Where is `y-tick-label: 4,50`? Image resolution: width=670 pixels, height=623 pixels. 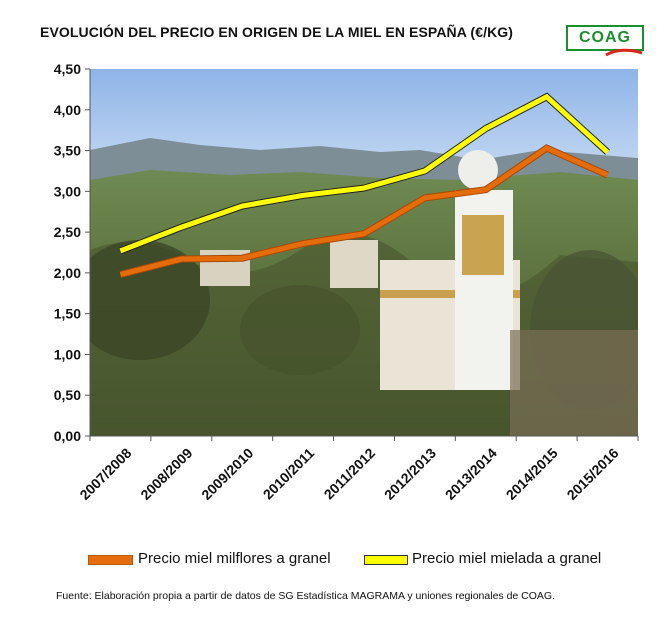
y-tick-label: 4,50 is located at coordinates (67, 69).